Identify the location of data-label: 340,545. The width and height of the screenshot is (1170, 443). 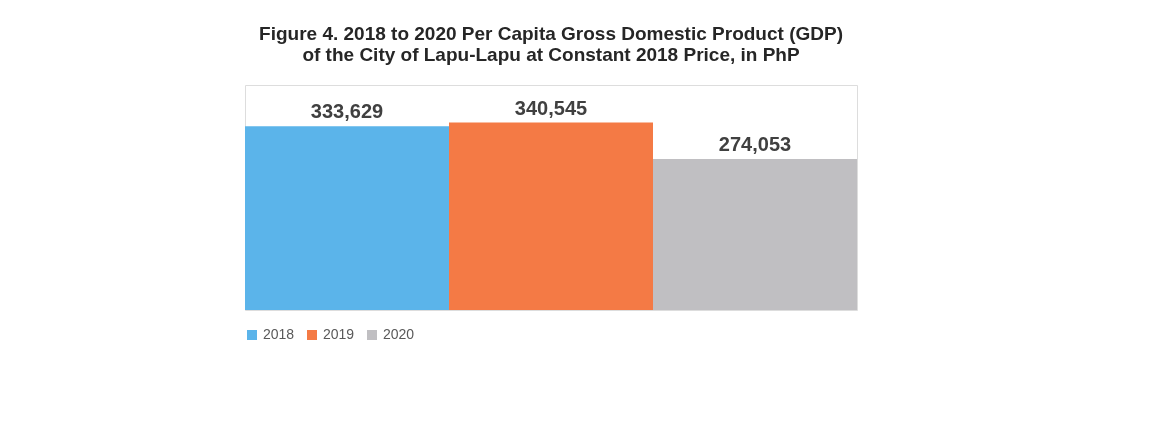
(551, 107).